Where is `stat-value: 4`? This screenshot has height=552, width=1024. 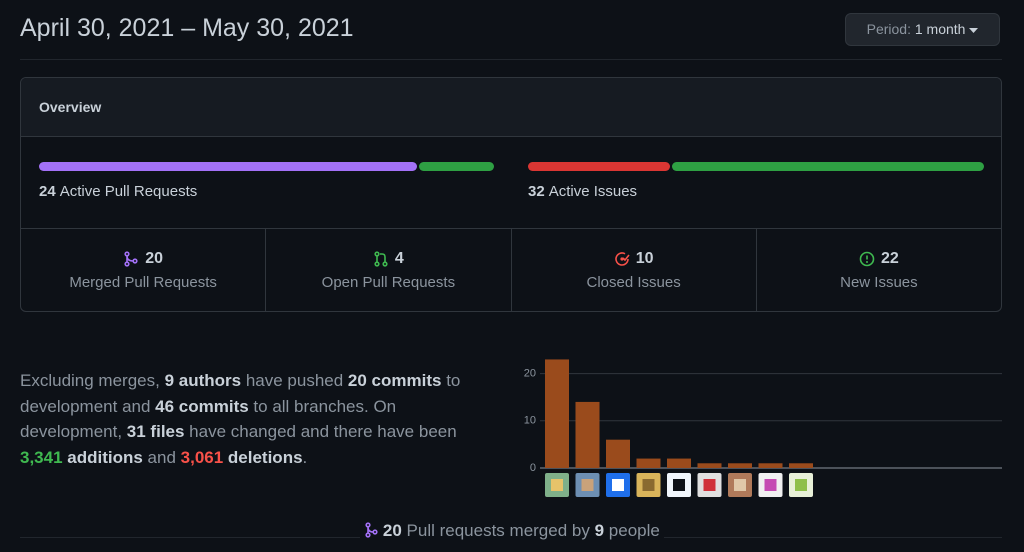 stat-value: 4 is located at coordinates (399, 258).